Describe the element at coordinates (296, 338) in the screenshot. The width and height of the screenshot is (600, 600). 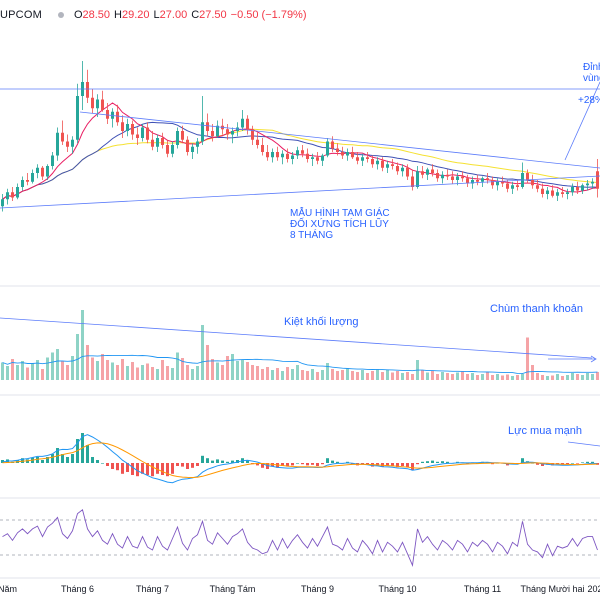
I see `volume-trend-line` at that location.